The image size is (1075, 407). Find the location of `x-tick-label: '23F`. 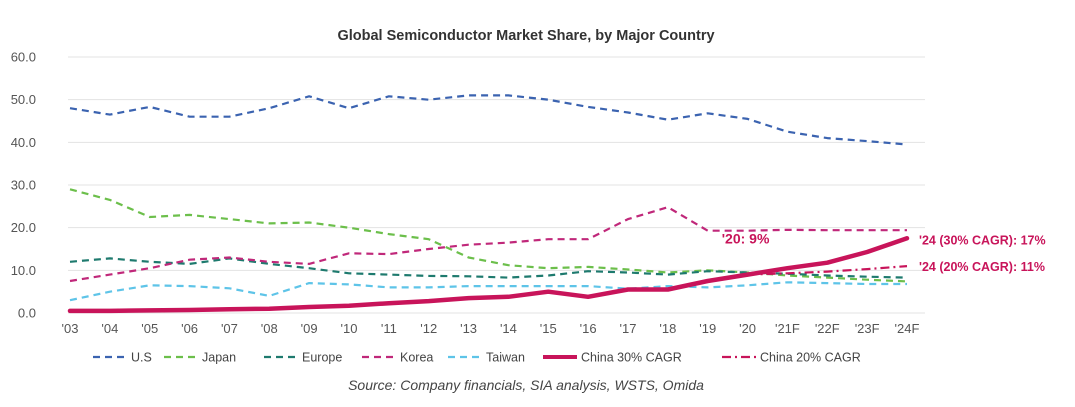

x-tick-label: '23F is located at coordinates (867, 328).